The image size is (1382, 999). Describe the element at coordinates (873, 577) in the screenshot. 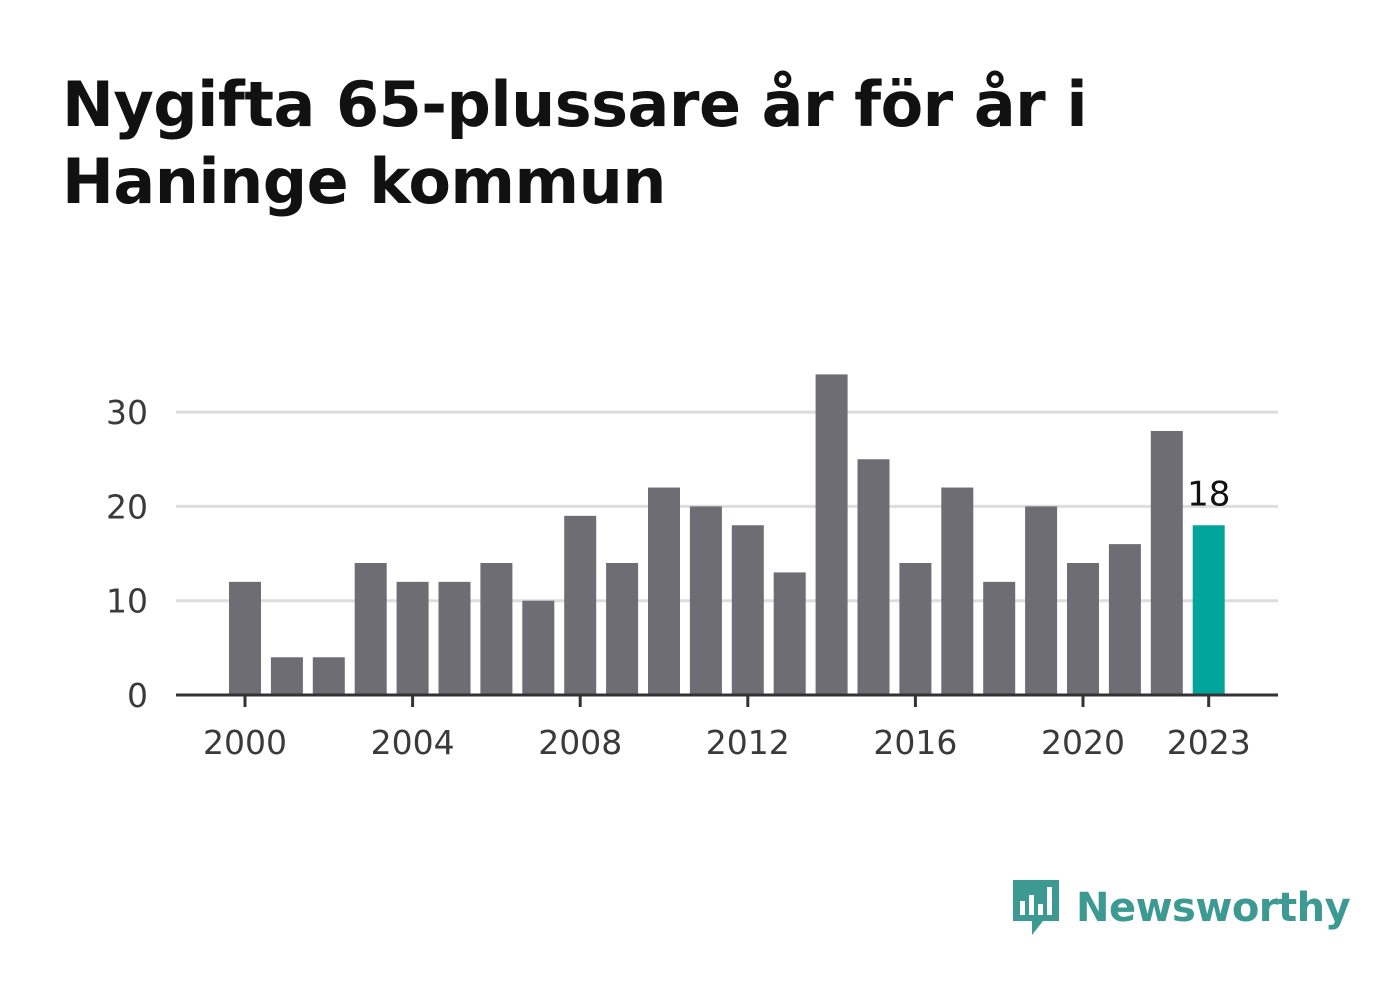

I see `bar-2015` at that location.